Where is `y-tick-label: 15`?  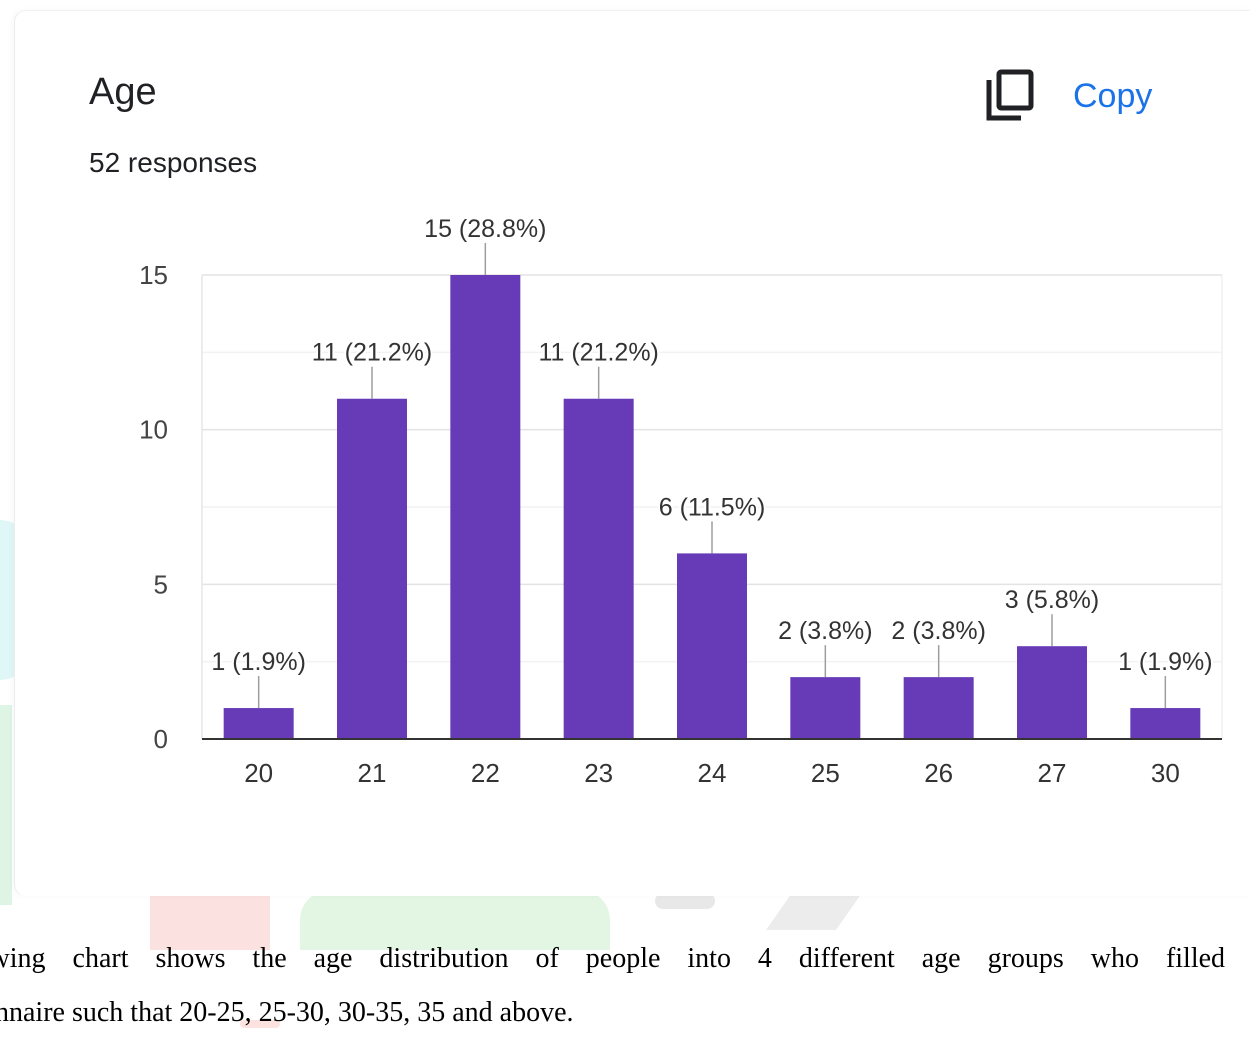
y-tick-label: 15 is located at coordinates (153, 275).